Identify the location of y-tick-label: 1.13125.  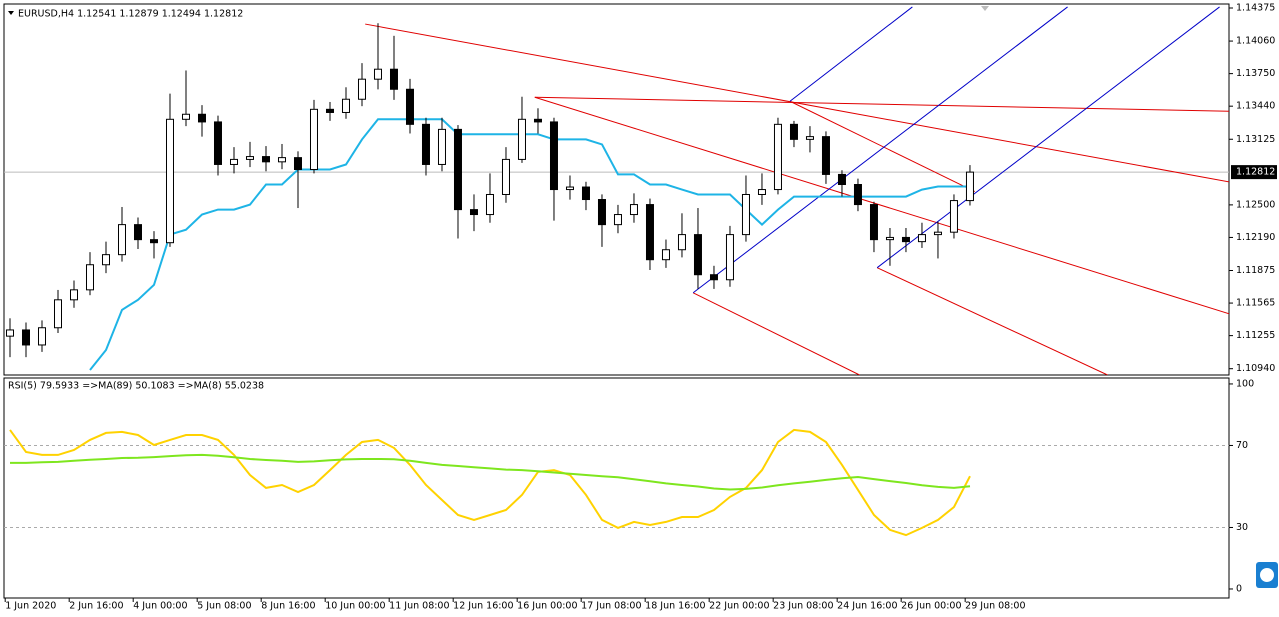
(1255, 139).